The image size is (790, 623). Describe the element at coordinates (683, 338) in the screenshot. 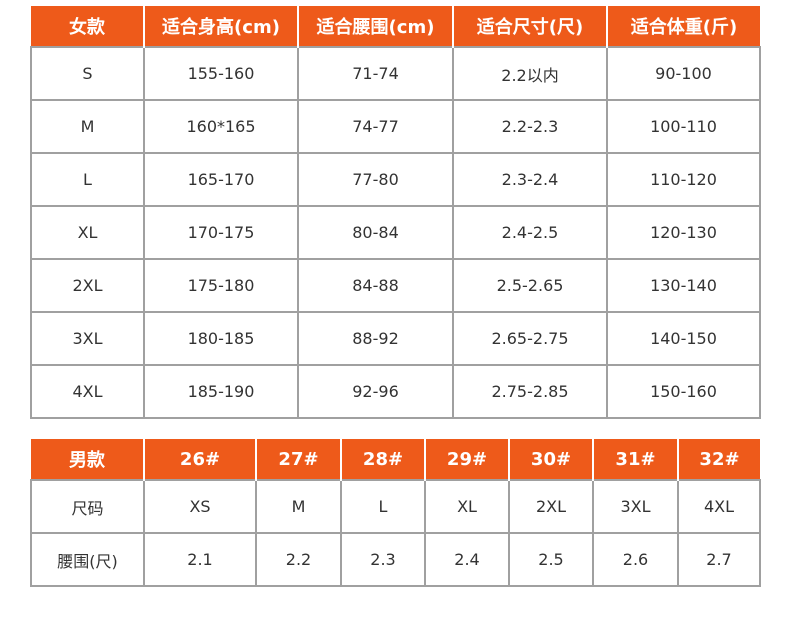

I see `table-cell: 140-150` at that location.